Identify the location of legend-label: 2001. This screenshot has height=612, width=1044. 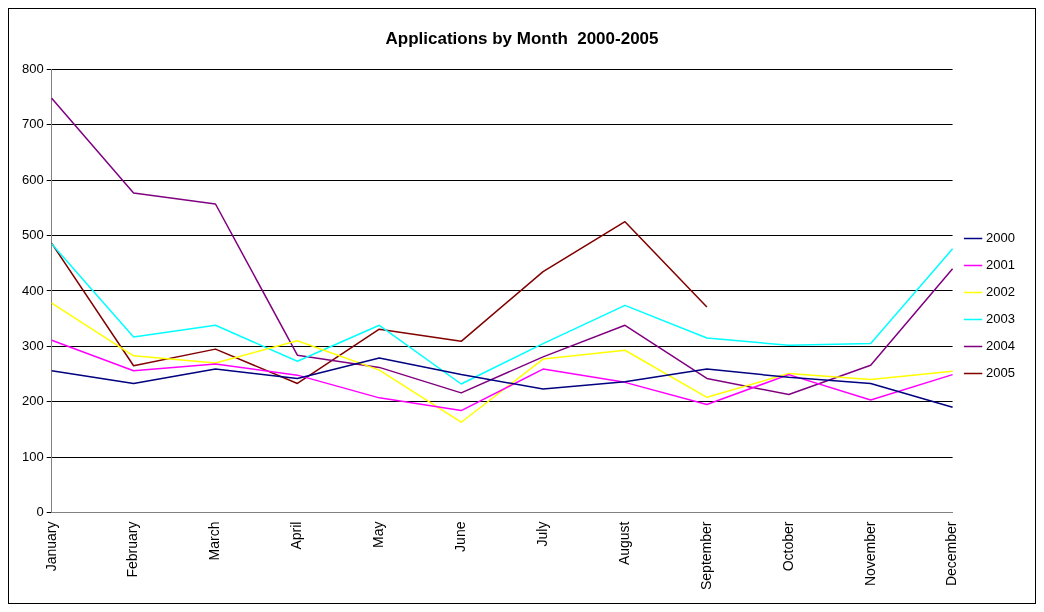
(1000, 265).